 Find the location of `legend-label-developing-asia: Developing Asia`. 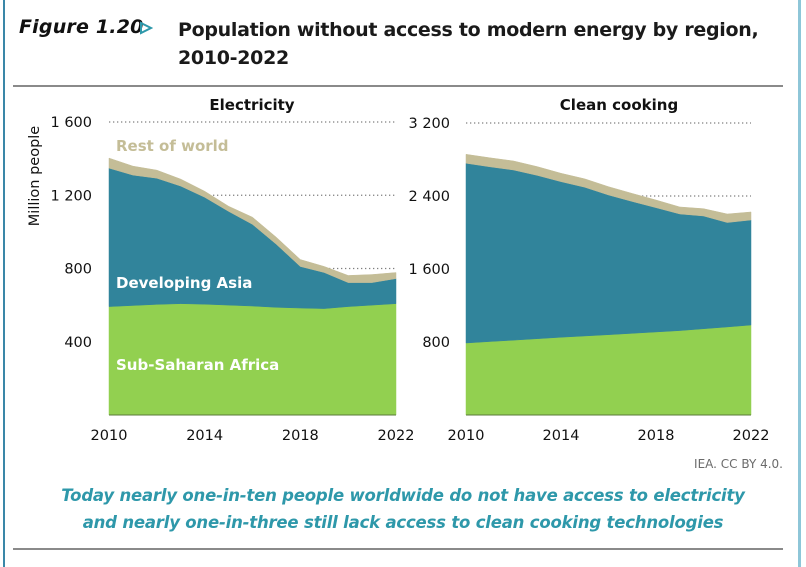

legend-label-developing-asia: Developing Asia is located at coordinates (184, 283).